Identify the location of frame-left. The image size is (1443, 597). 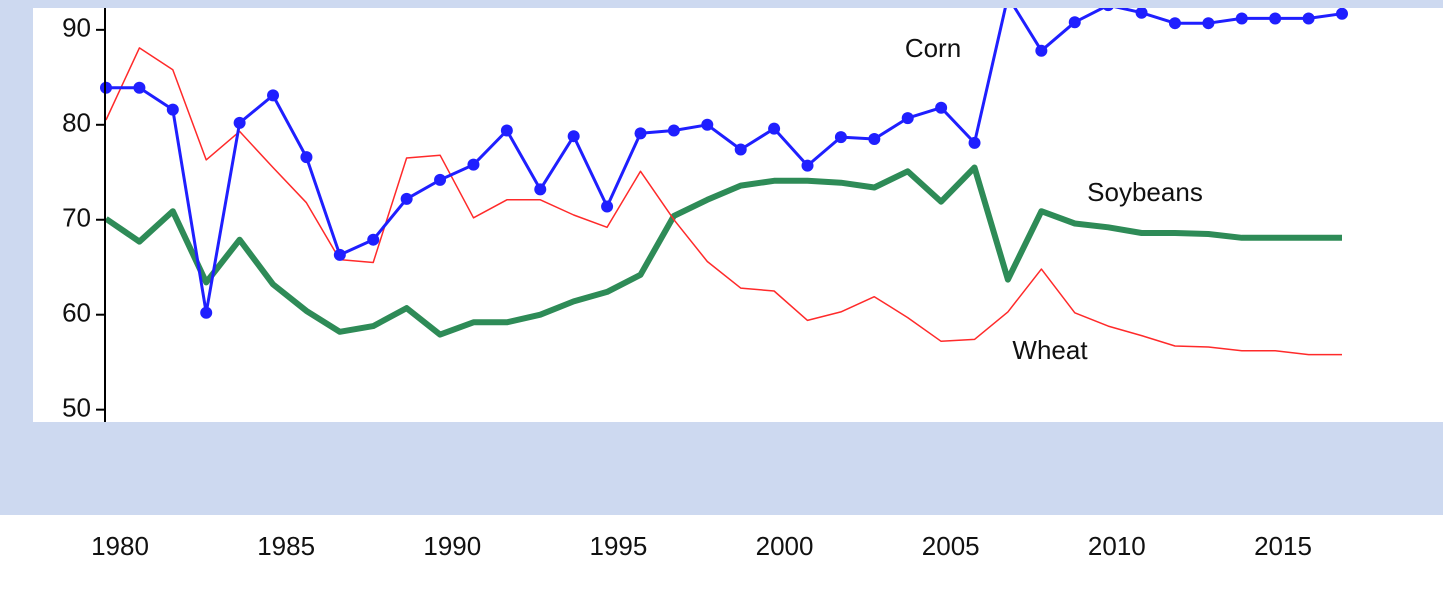
(16, 211).